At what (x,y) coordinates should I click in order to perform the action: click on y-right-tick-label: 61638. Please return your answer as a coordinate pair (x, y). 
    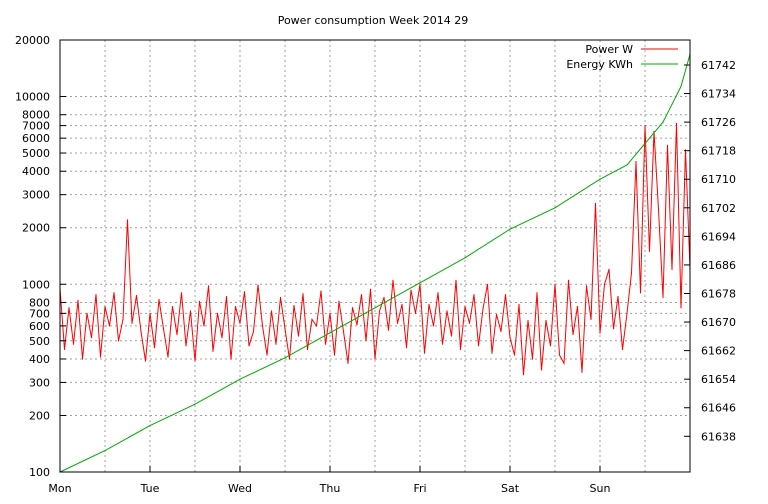
    Looking at the image, I should click on (718, 436).